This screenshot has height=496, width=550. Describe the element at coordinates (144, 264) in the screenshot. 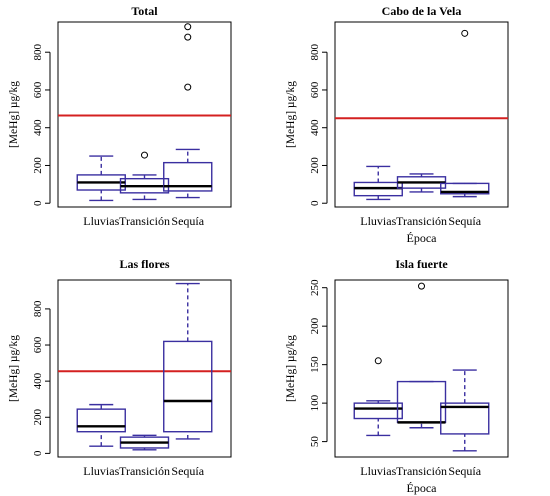

I see `chart-title: Las flores` at that location.